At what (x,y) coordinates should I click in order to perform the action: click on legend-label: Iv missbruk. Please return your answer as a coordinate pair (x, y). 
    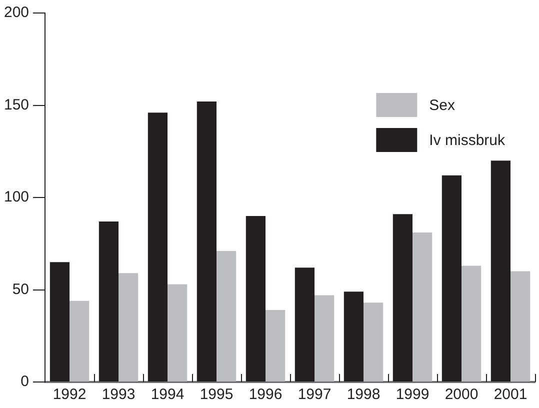
    Looking at the image, I should click on (467, 141).